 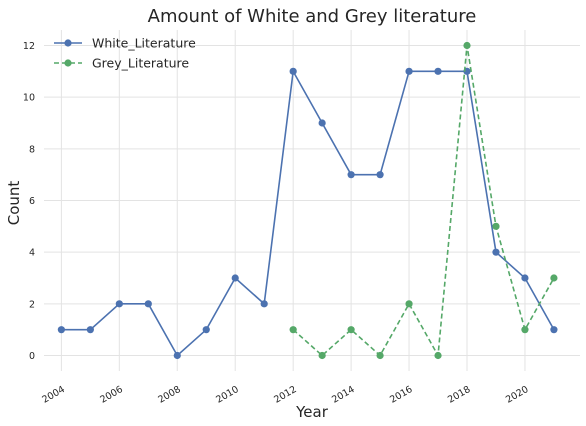 What do you see at coordinates (227, 395) in the screenshot?
I see `x-tick-label: 2010` at bounding box center [227, 395].